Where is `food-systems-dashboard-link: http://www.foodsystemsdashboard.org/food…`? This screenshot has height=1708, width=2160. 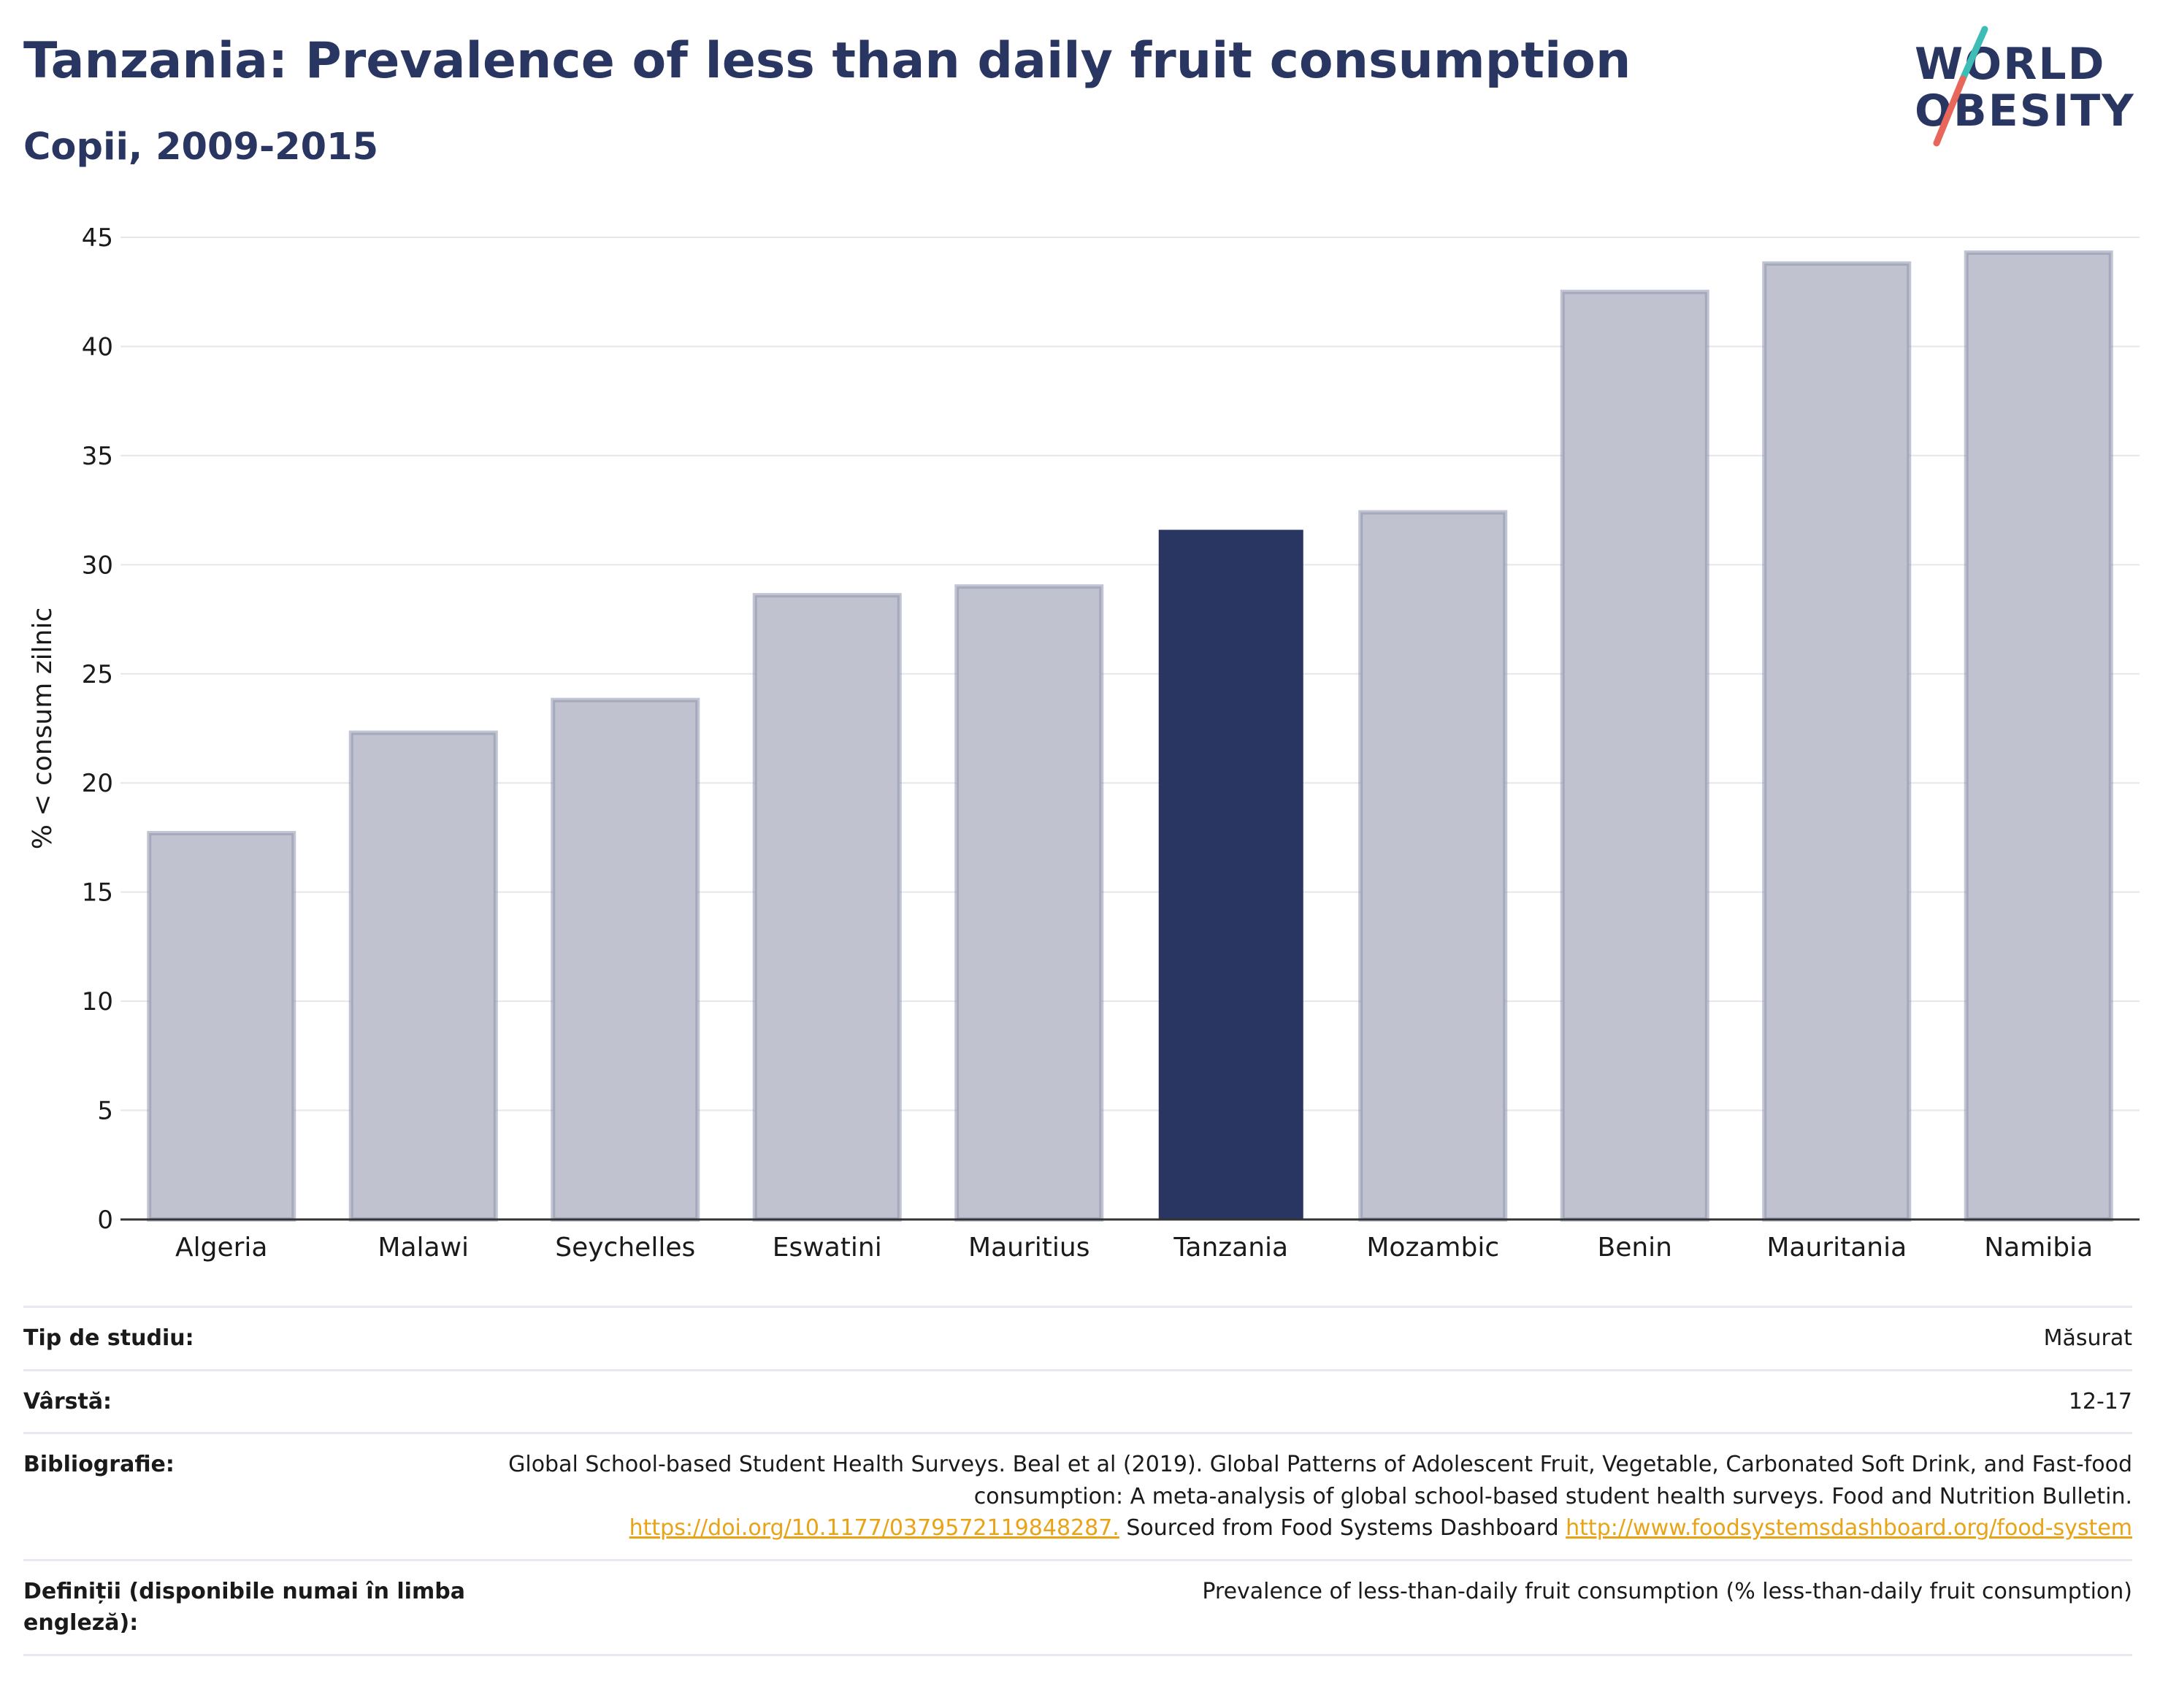
food-systems-dashboard-link: http://www.foodsystemsdashboard.org/food… is located at coordinates (1849, 1528).